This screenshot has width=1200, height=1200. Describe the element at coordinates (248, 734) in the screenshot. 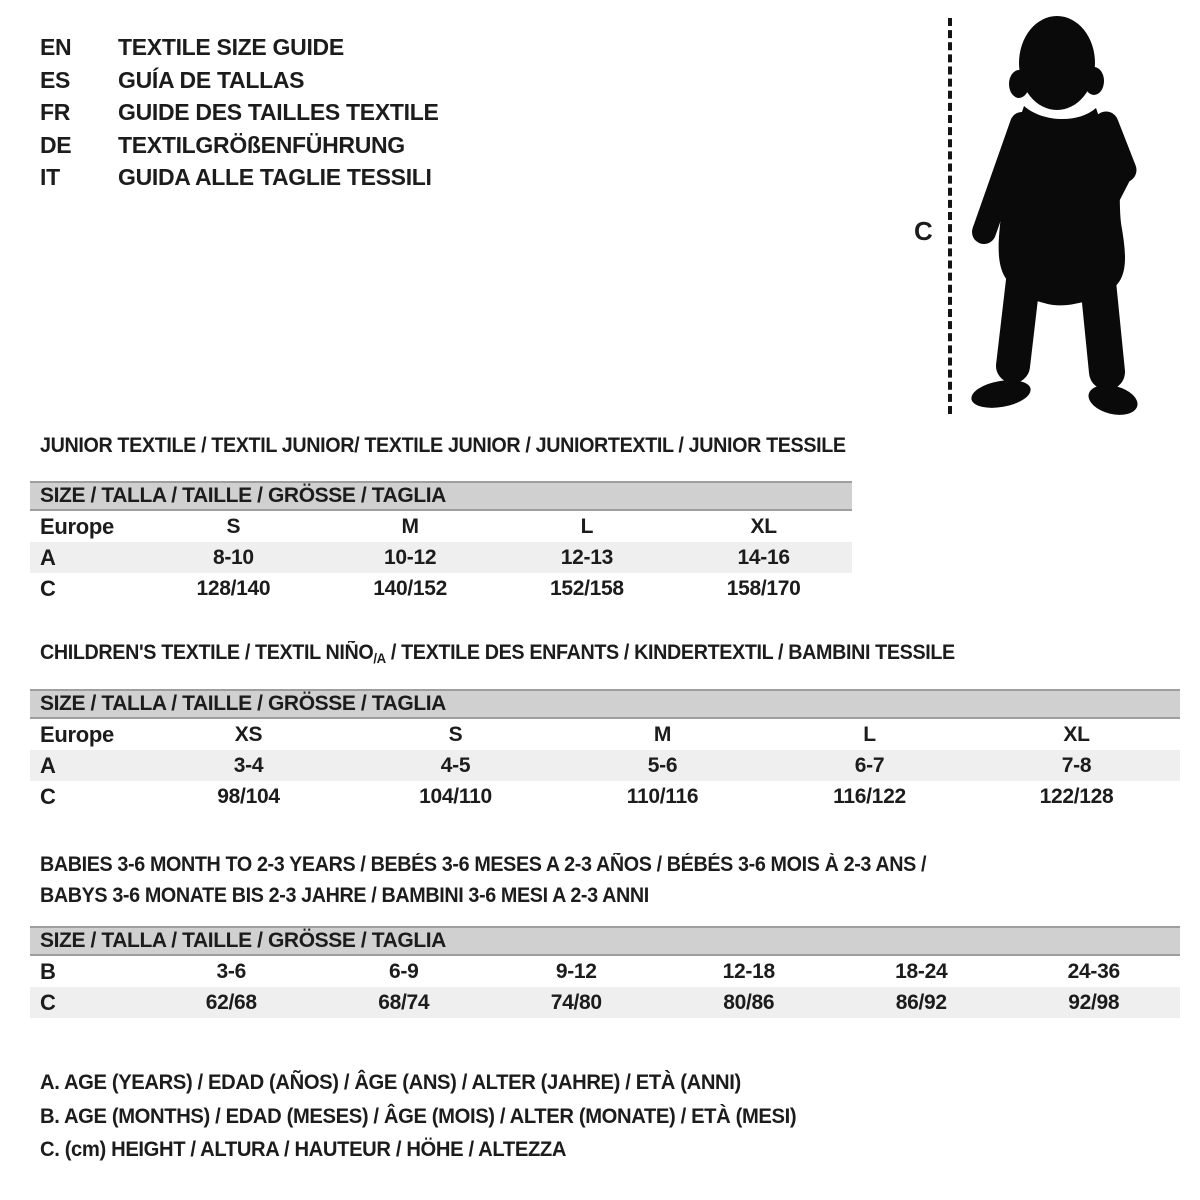

I see `cell: XS` at that location.